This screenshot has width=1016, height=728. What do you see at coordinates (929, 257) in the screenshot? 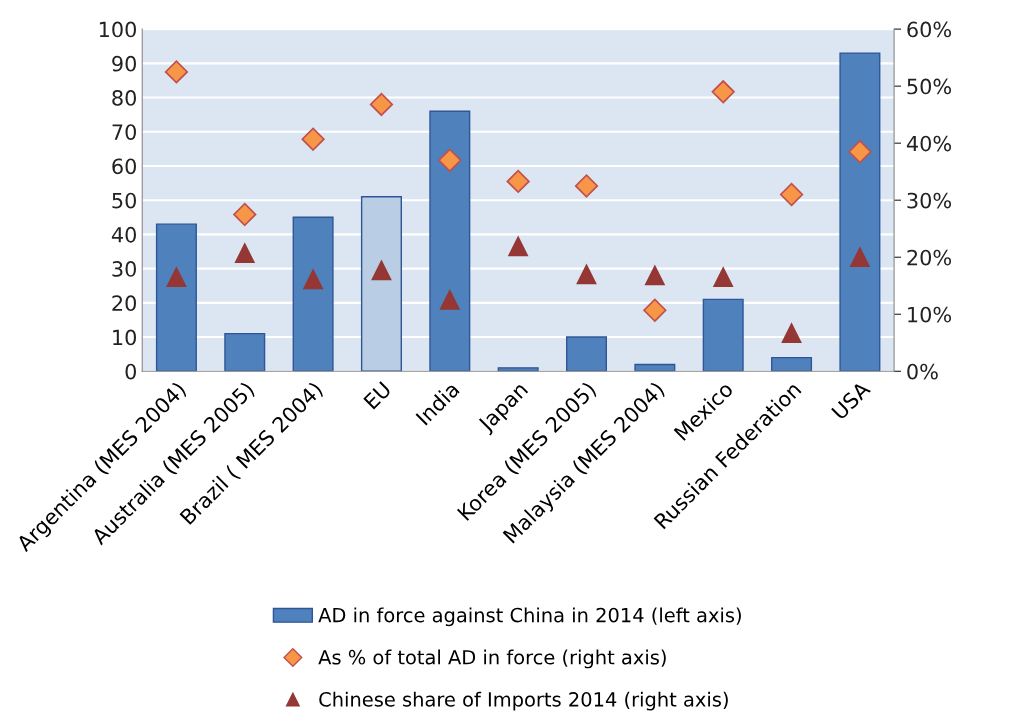
I see `y2-tick-label: 20%` at bounding box center [929, 257].